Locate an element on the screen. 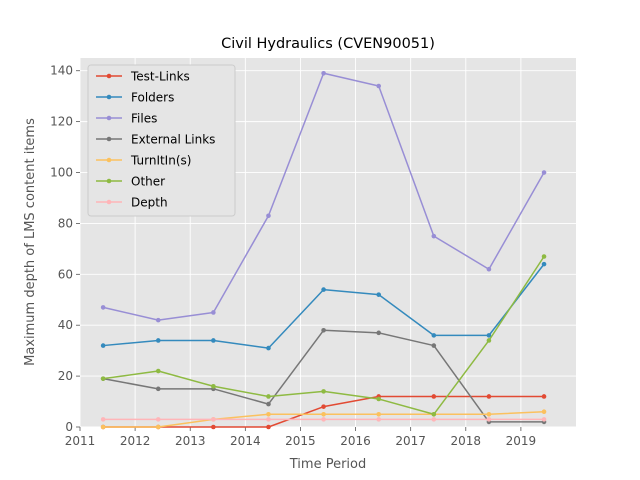 The image size is (640, 480). x-tick-label: 2012 is located at coordinates (135, 441).